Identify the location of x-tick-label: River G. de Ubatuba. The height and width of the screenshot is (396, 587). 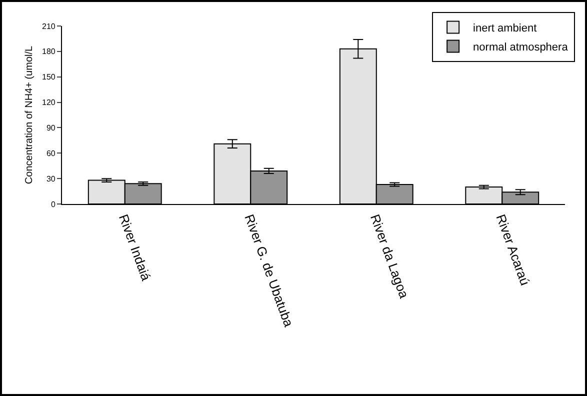
(269, 271).